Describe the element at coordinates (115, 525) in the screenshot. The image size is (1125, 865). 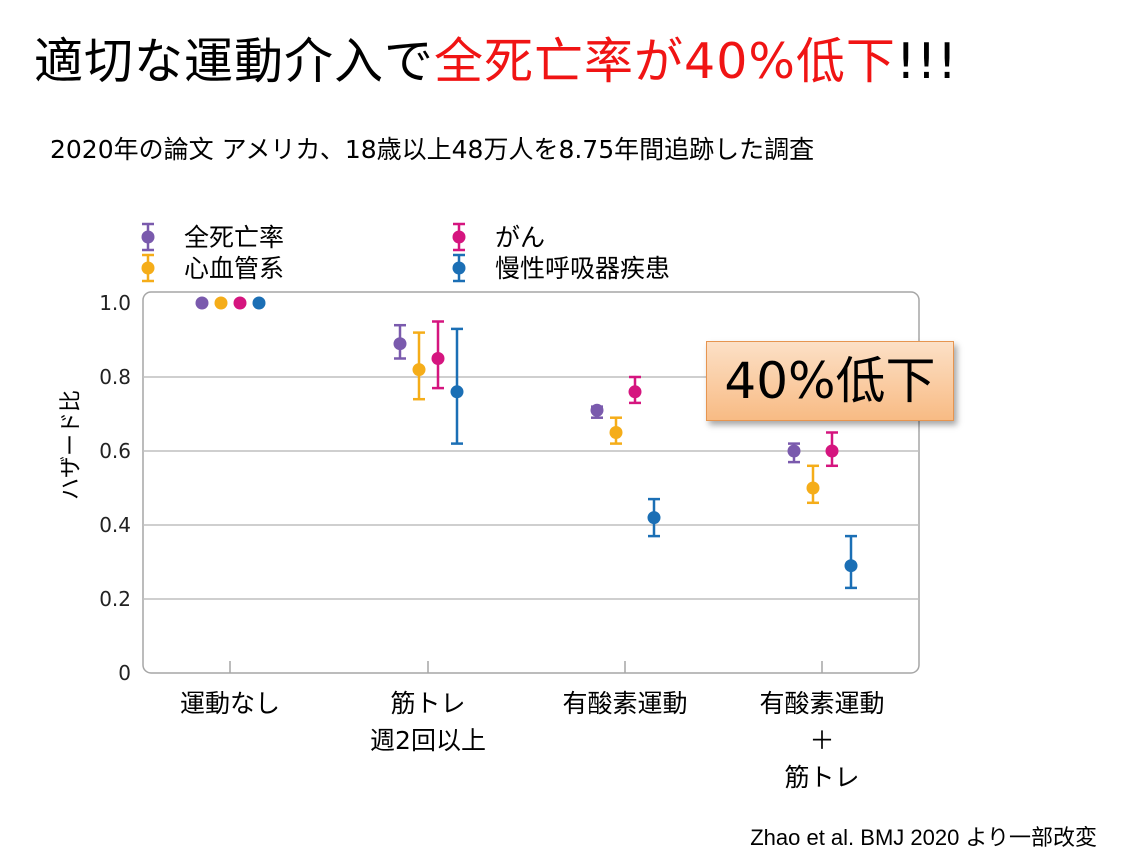
I see `y-tick-label: 0.4` at that location.